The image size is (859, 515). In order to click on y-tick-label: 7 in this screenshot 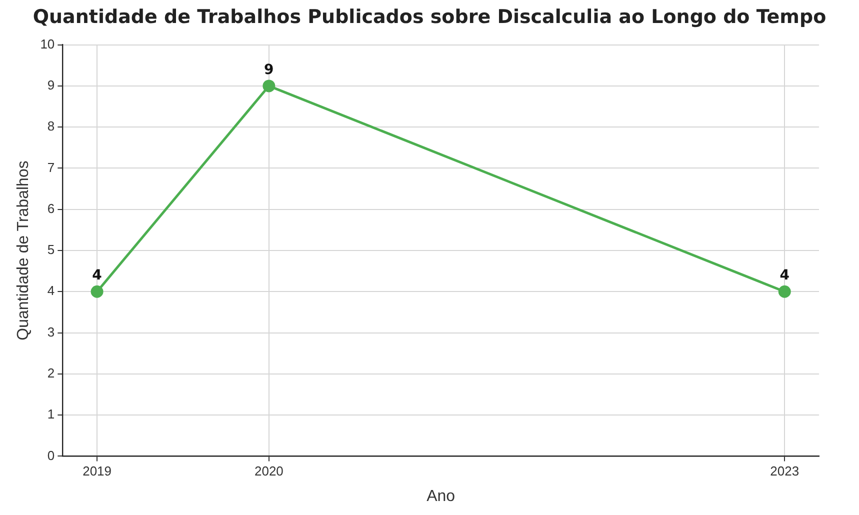, I will do `click(51, 167)`.